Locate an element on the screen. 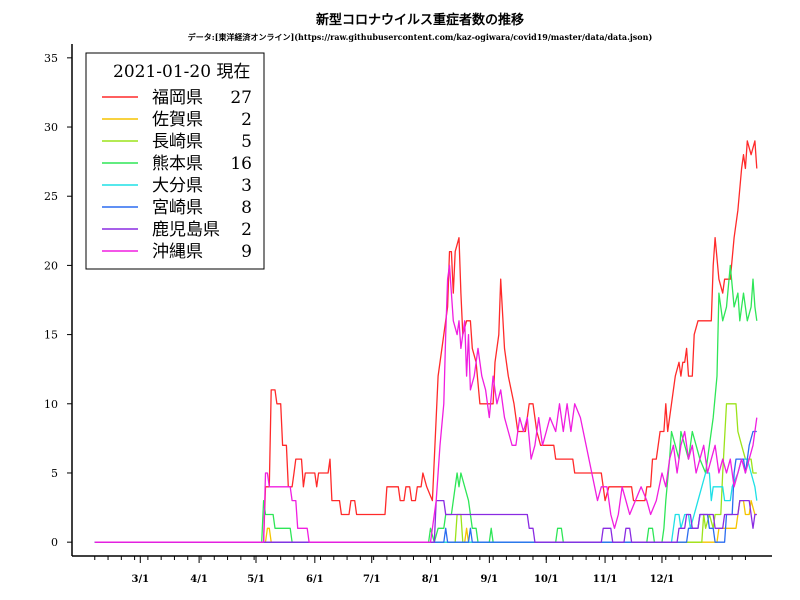 This screenshot has width=800, height=600. y-tick-label: 5 is located at coordinates (54, 473).